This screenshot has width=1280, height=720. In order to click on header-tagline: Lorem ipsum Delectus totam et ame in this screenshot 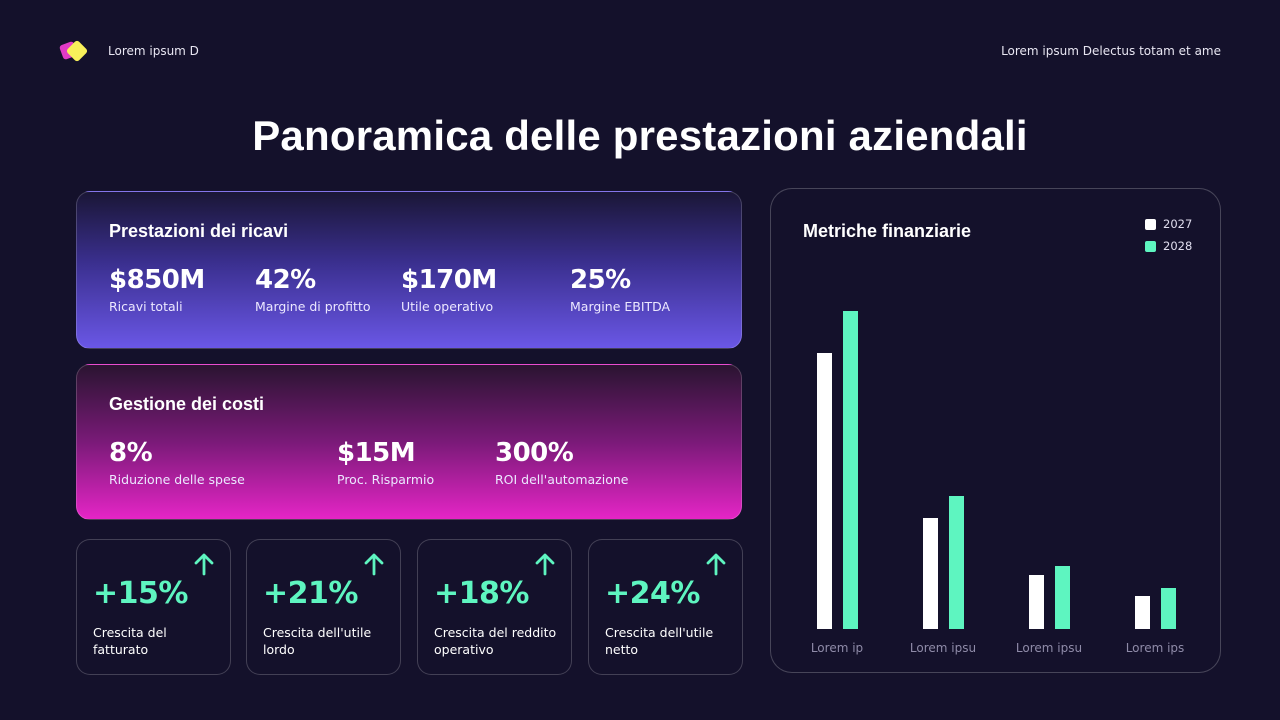, I will do `click(1111, 51)`.